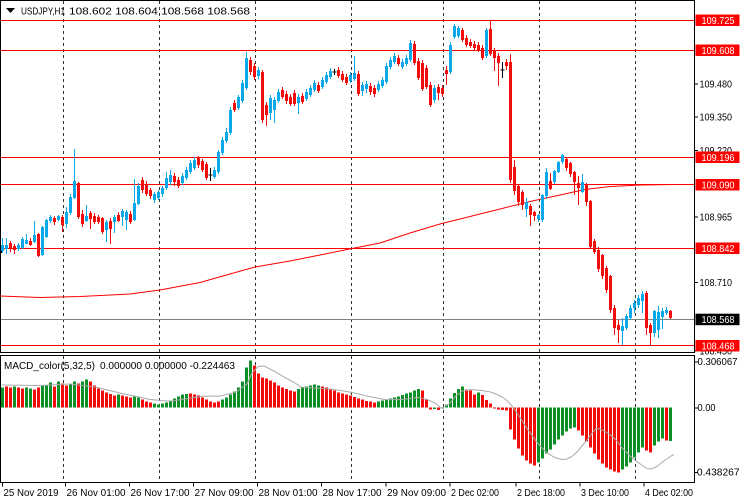 The image size is (740, 500). Describe the element at coordinates (718, 185) in the screenshot. I see `svg-text: 109.090` at that location.